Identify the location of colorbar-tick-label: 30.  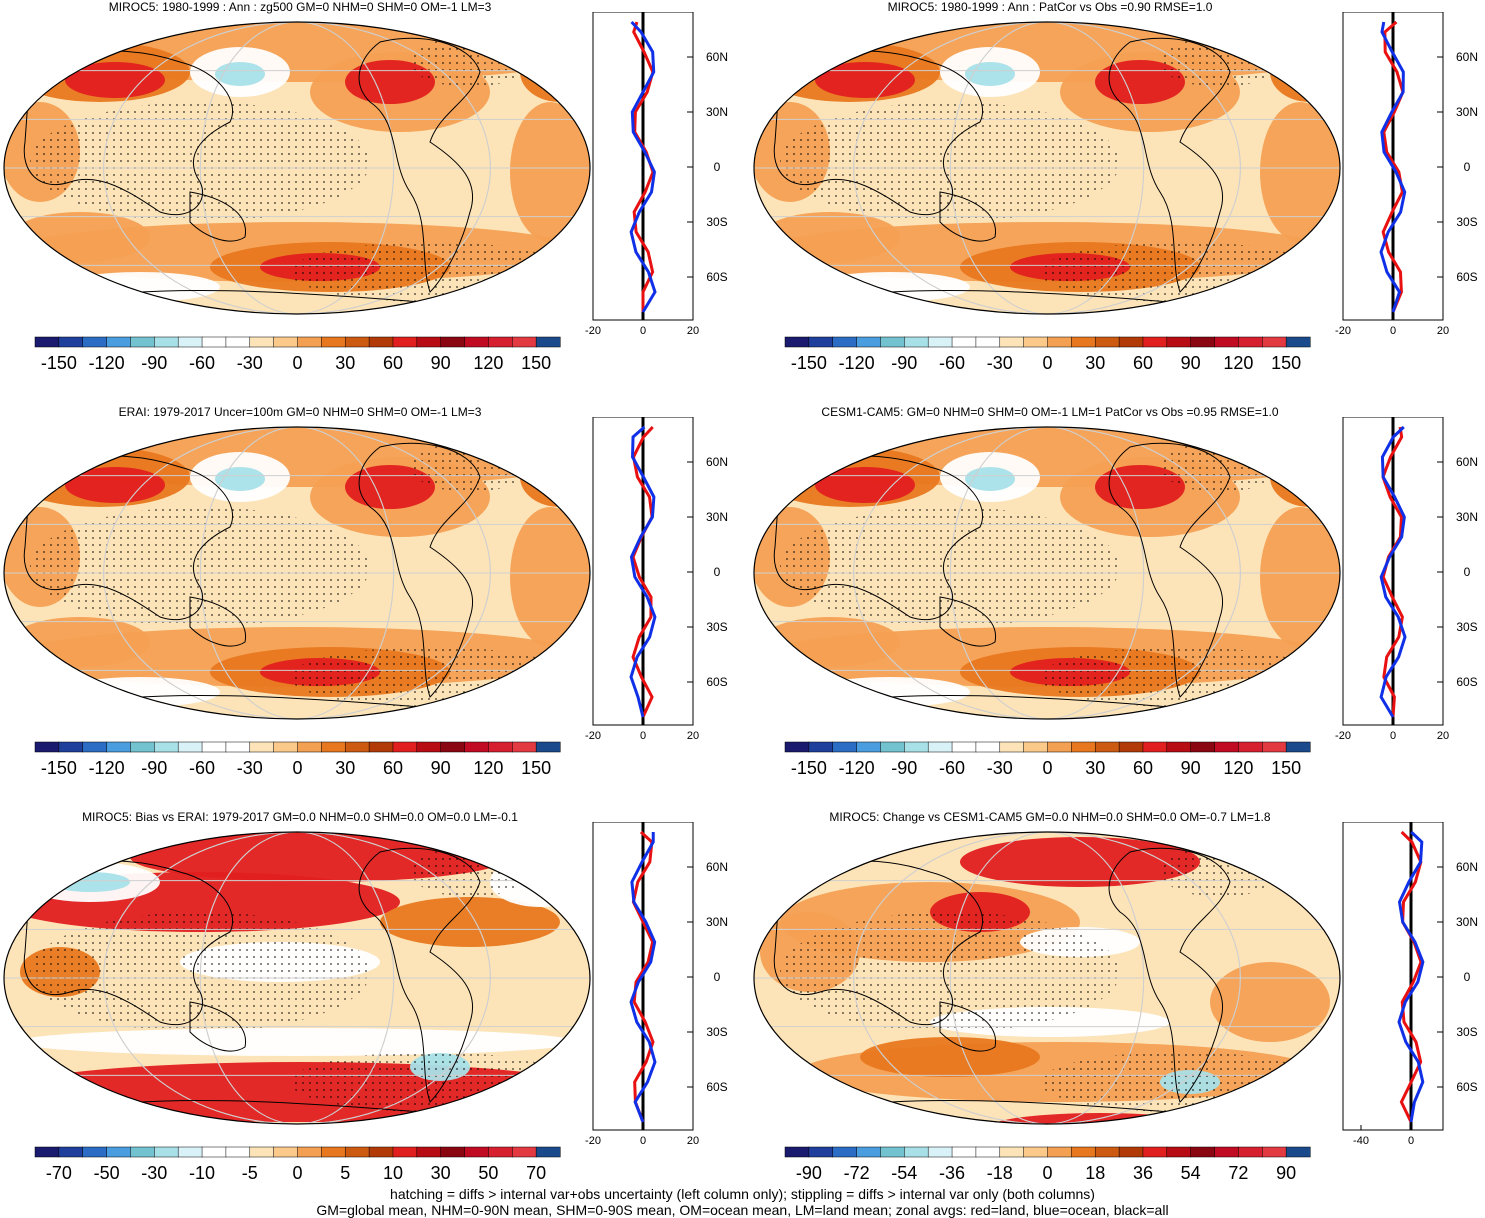
(1095, 768).